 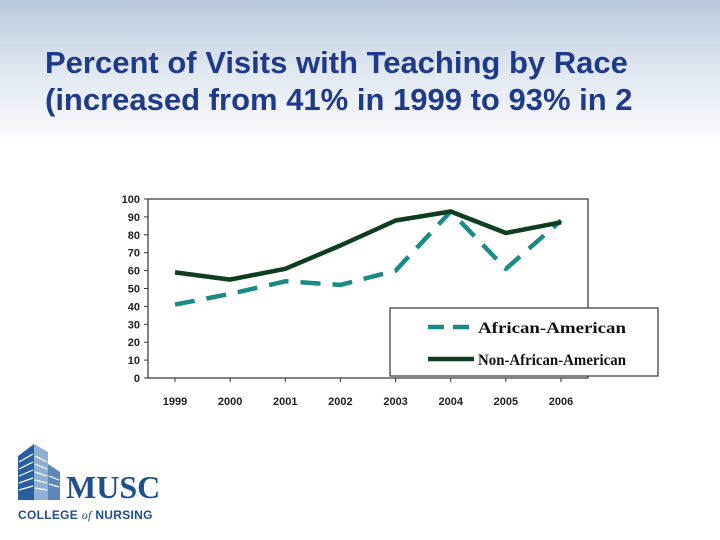 I want to click on title-line-2: (increased from 41% in 1999 to 93% in 2, so click(x=339, y=99).